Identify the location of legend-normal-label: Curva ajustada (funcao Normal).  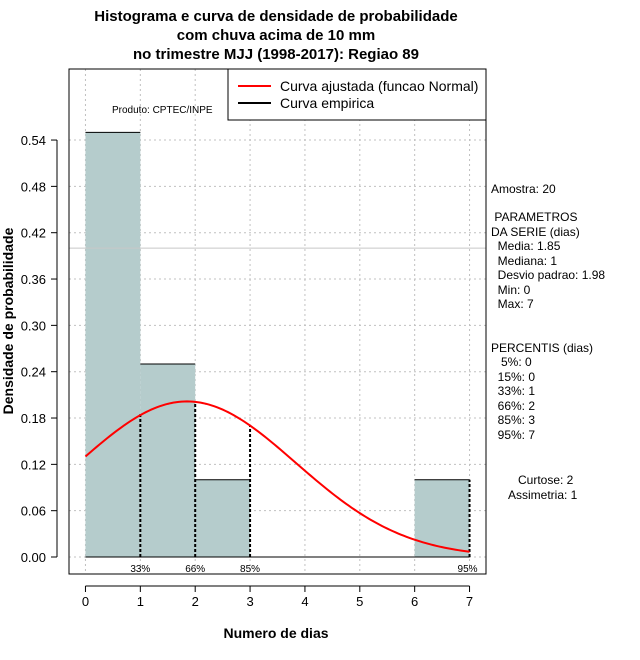
(379, 86).